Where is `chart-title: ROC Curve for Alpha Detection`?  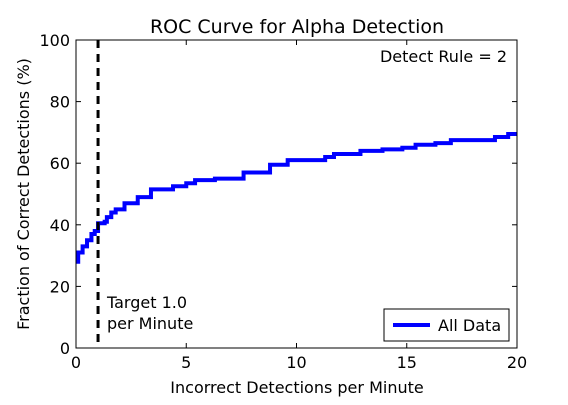 chart-title: ROC Curve for Alpha Detection is located at coordinates (297, 27).